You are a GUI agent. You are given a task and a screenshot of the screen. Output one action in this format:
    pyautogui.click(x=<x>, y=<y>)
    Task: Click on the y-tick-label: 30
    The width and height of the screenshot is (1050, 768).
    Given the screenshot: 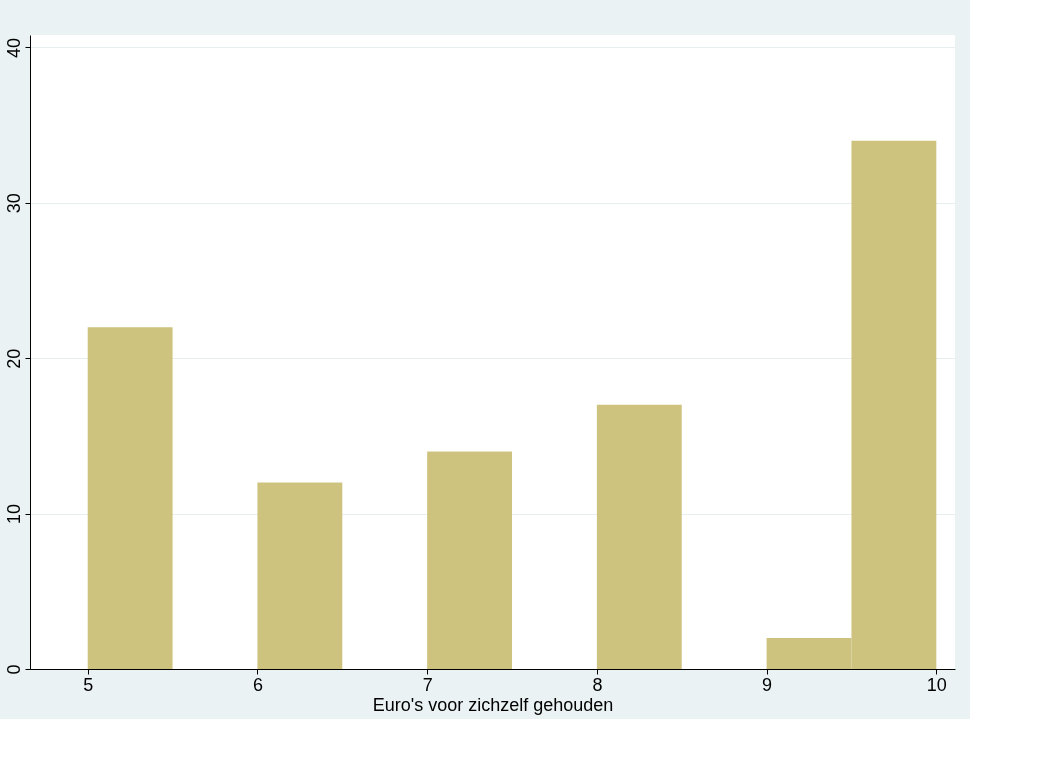 What is the action you would take?
    pyautogui.click(x=13, y=203)
    